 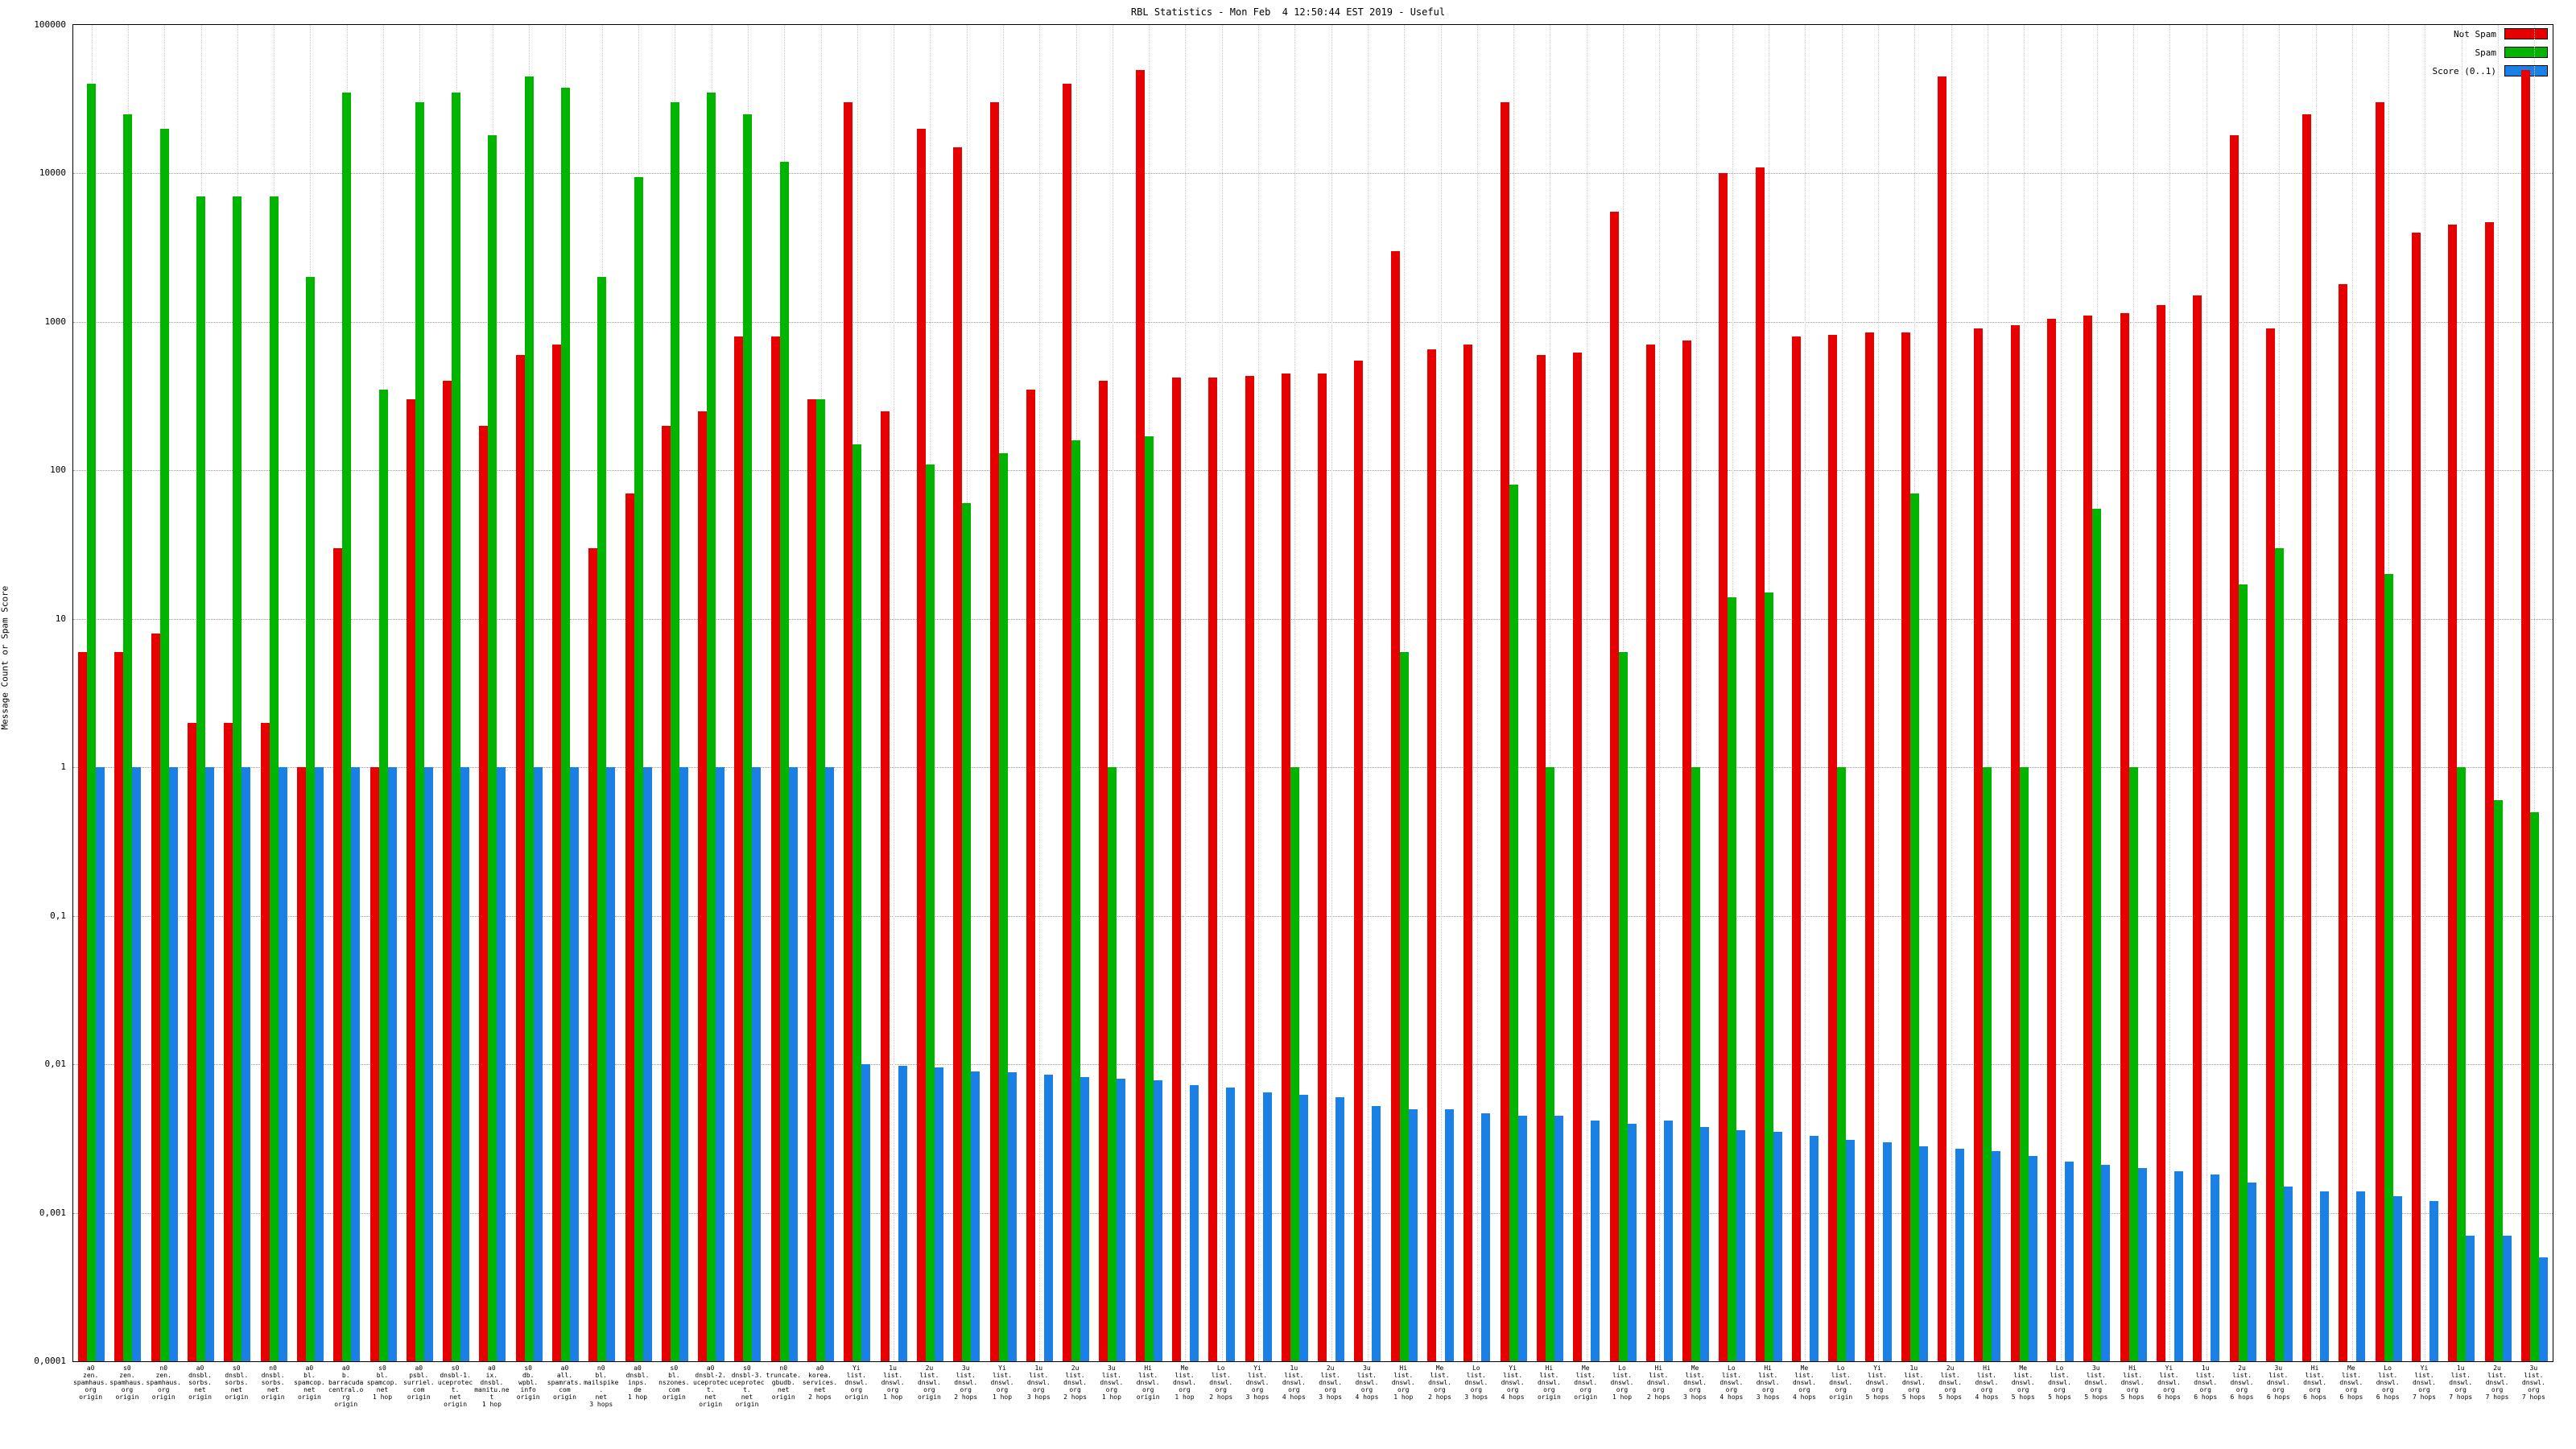 I want to click on x-tick-label: Yi list. dnswl. org origin, so click(x=856, y=1382).